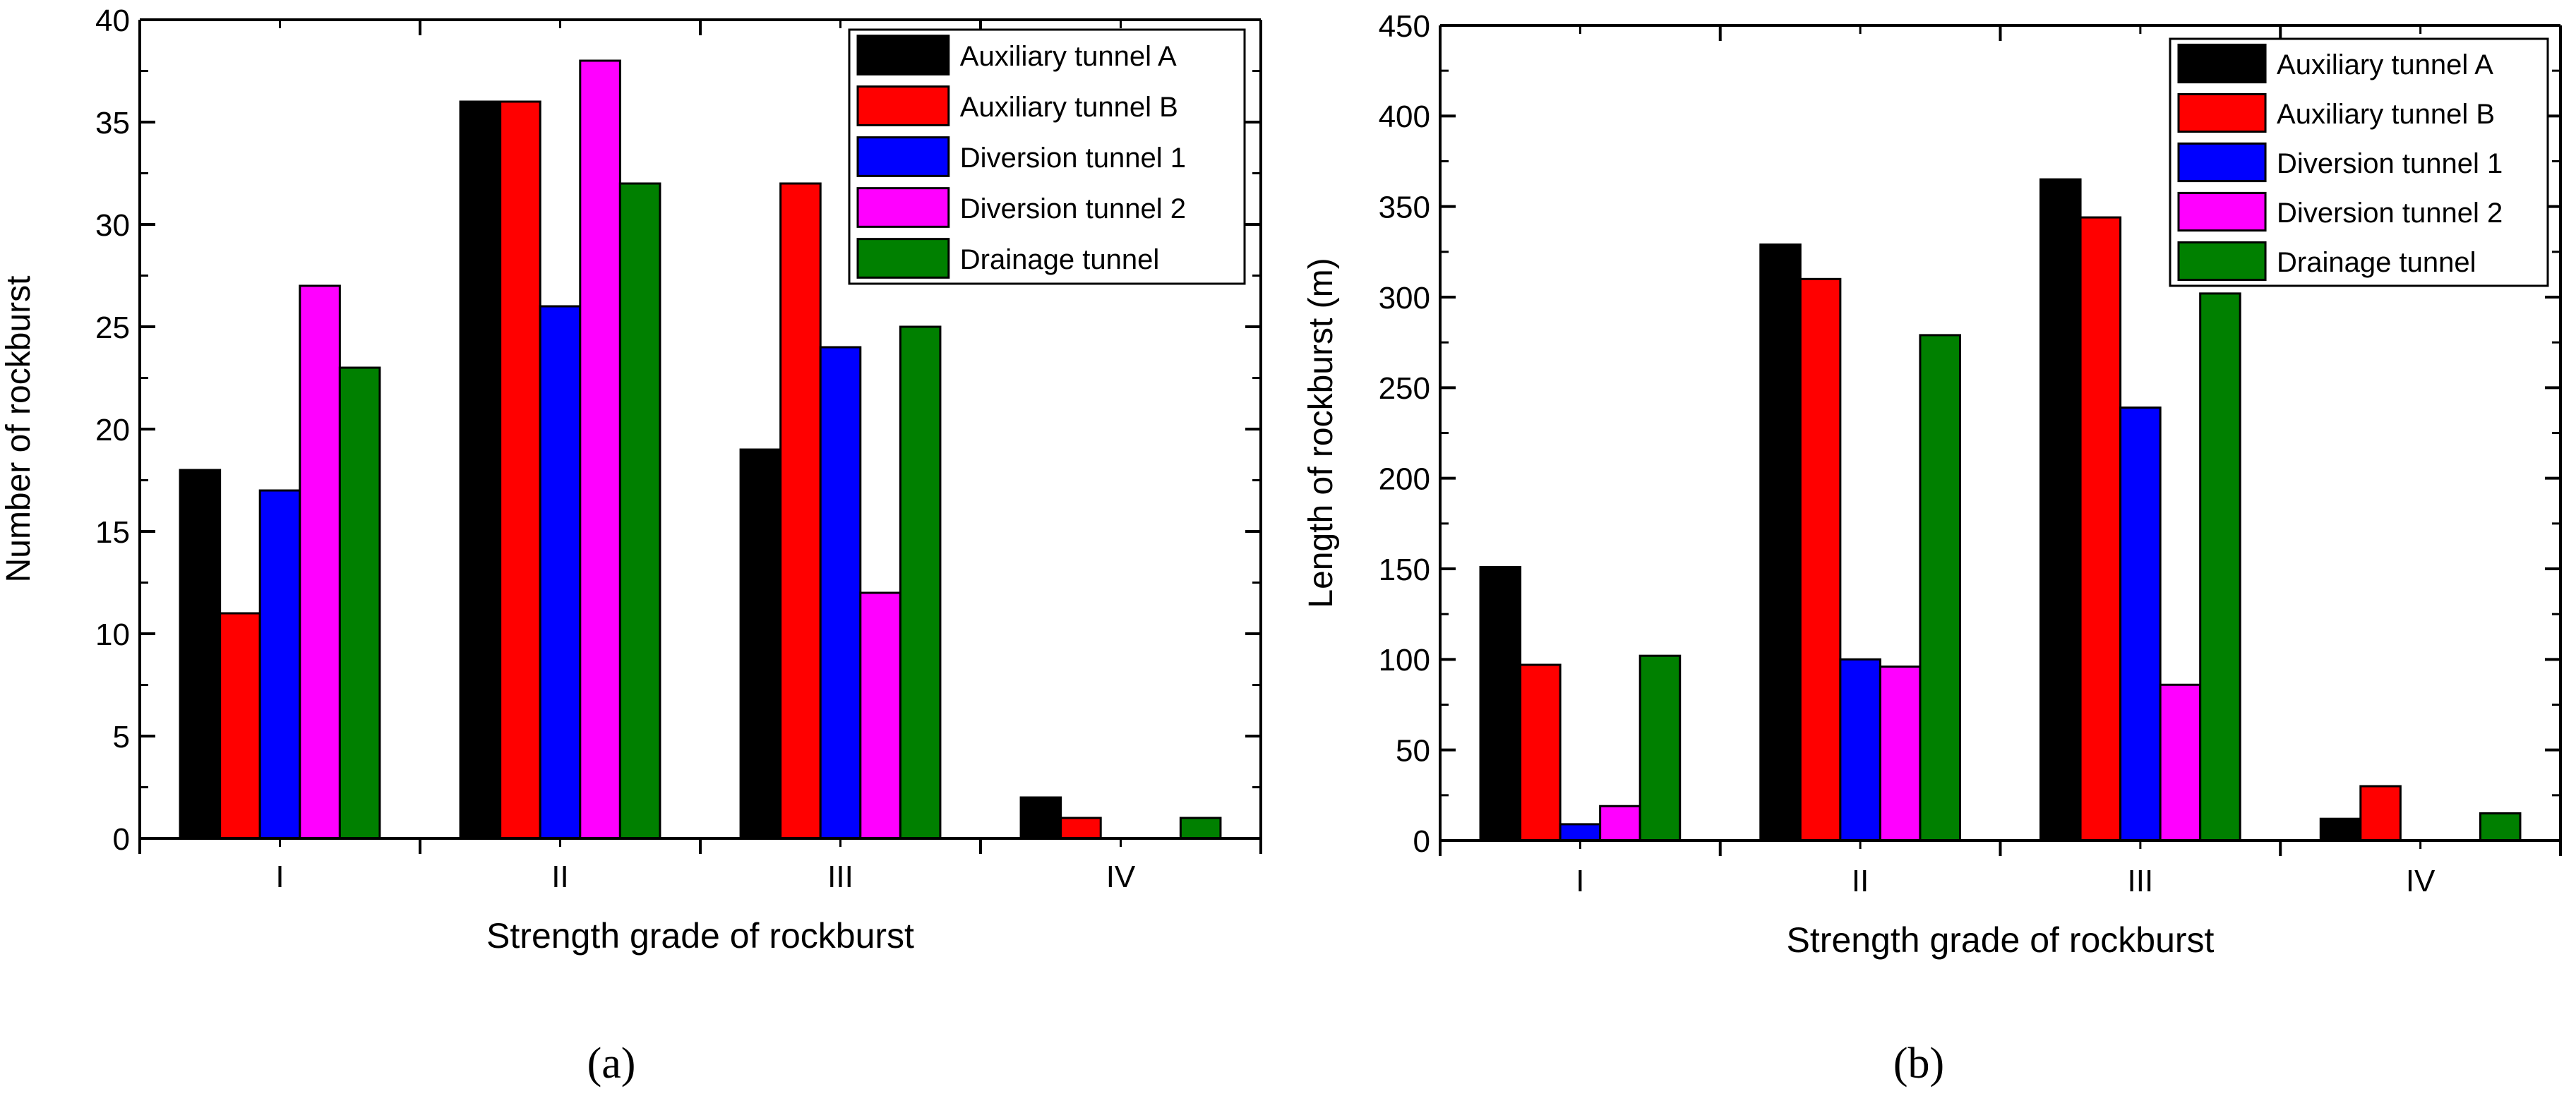  What do you see at coordinates (112, 21) in the screenshot?
I see `y-tick-label: 40` at bounding box center [112, 21].